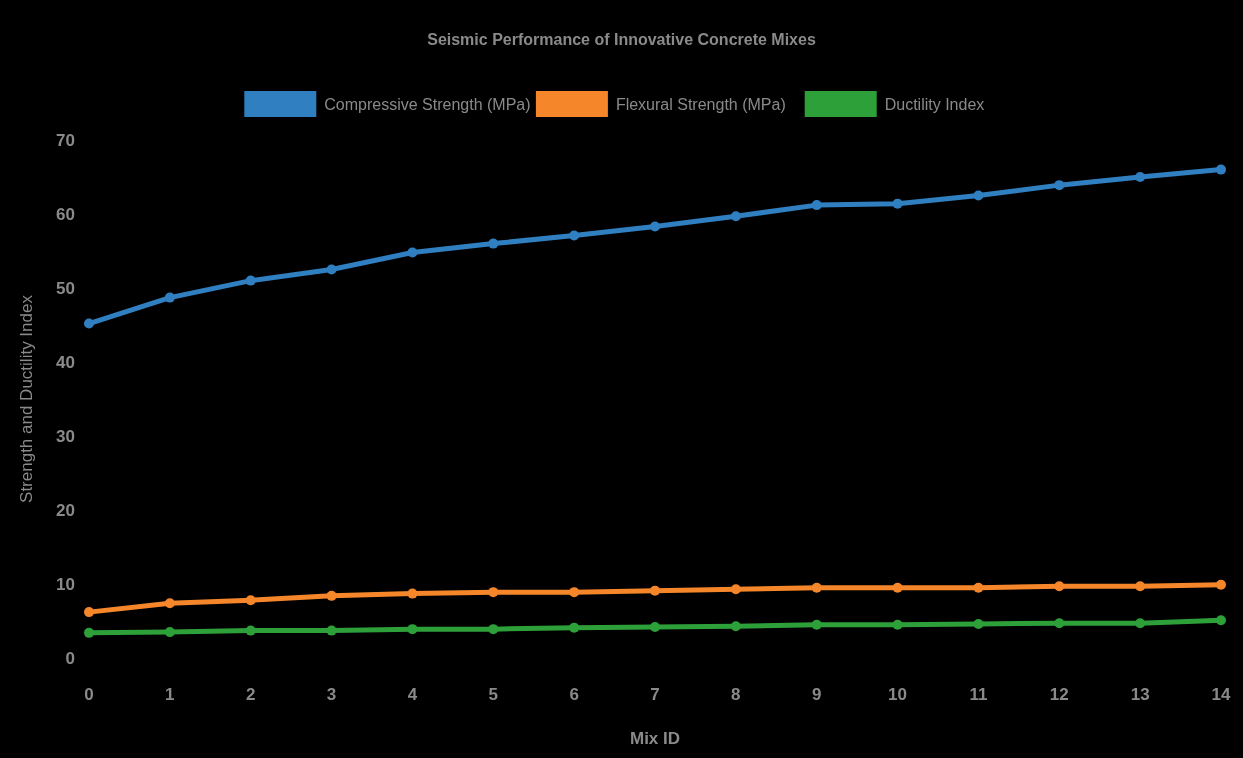 This screenshot has width=1243, height=758. Describe the element at coordinates (655, 738) in the screenshot. I see `x-axis-title: Mix ID` at that location.